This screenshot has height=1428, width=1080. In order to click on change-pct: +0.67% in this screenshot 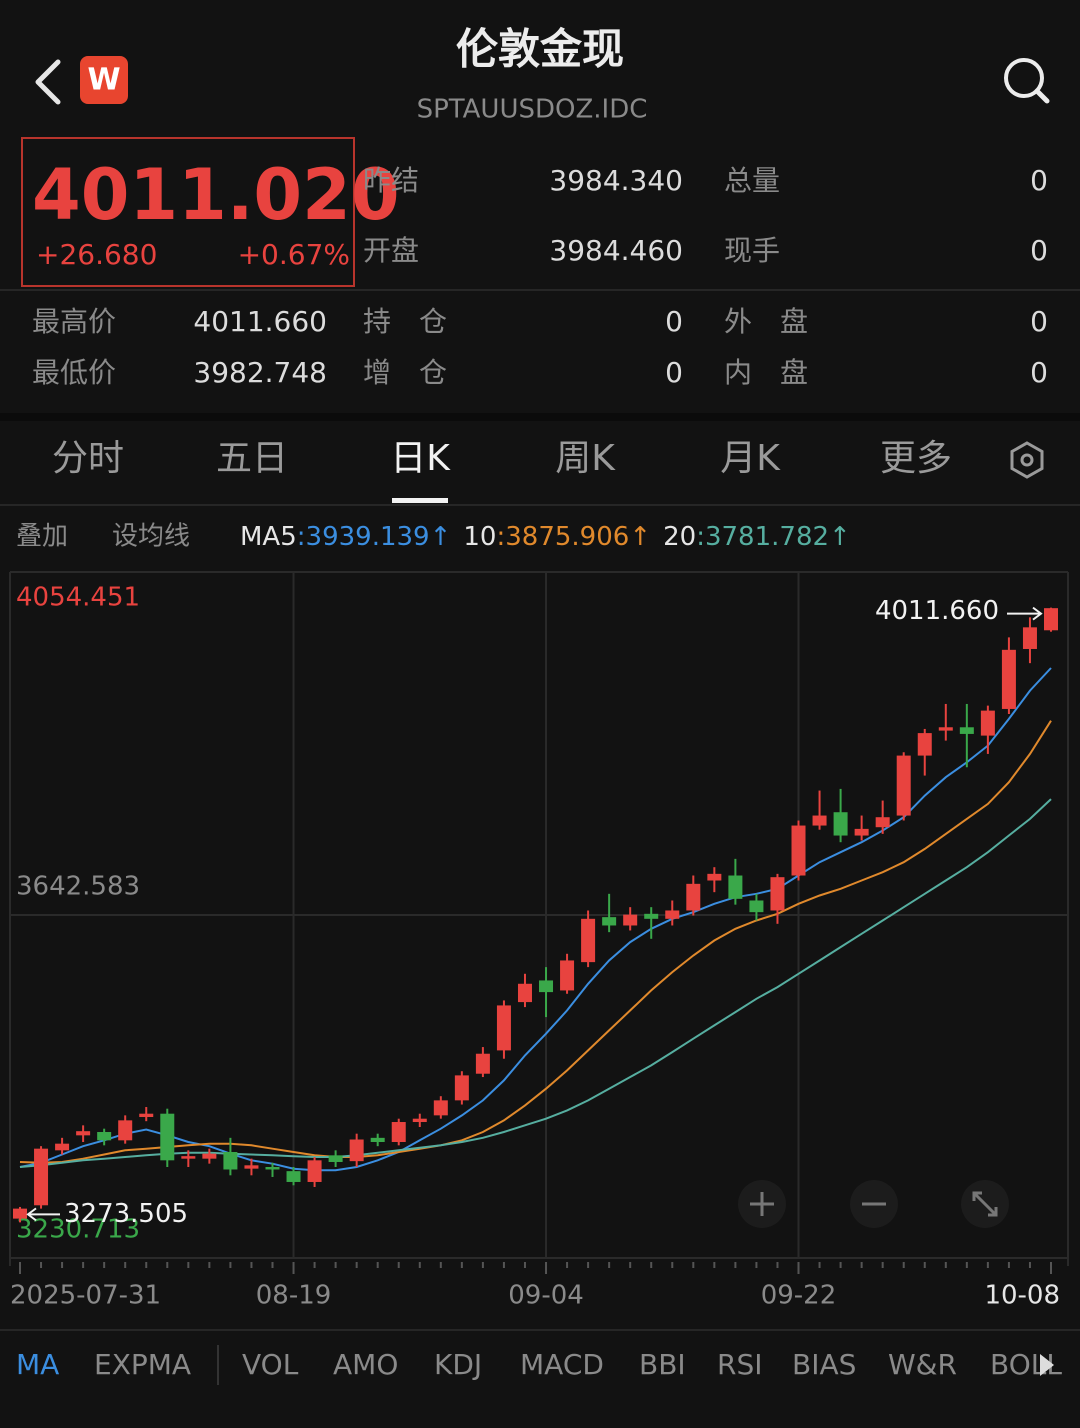, I will do `click(294, 254)`.